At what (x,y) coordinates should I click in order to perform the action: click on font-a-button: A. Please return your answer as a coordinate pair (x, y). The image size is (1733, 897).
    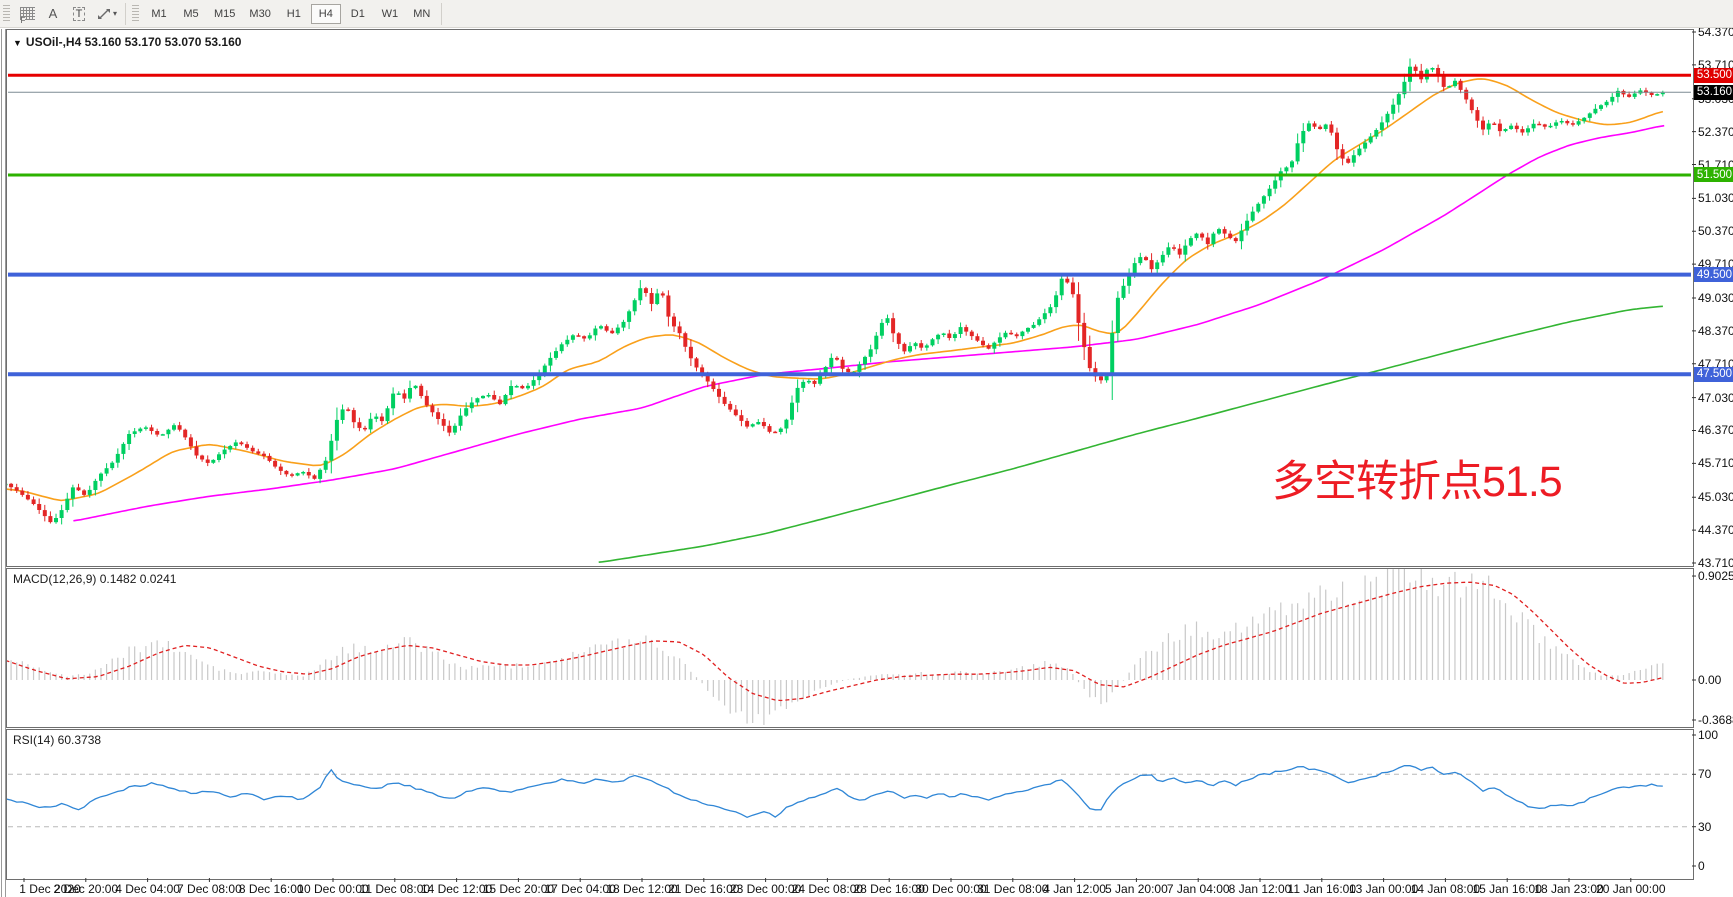
    Looking at the image, I should click on (53, 14).